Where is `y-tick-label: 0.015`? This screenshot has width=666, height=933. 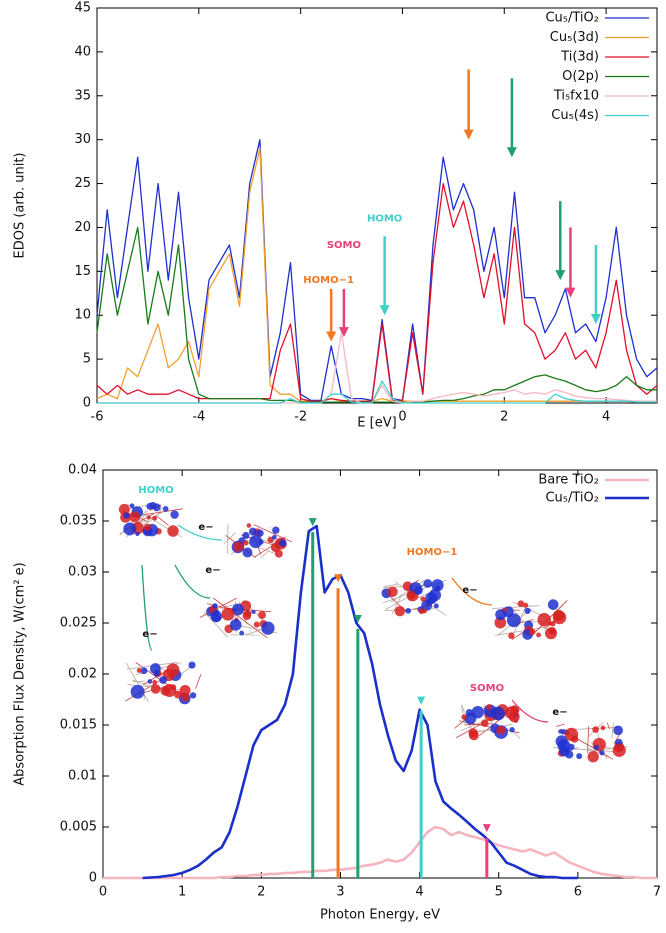 y-tick-label: 0.015 is located at coordinates (78, 725).